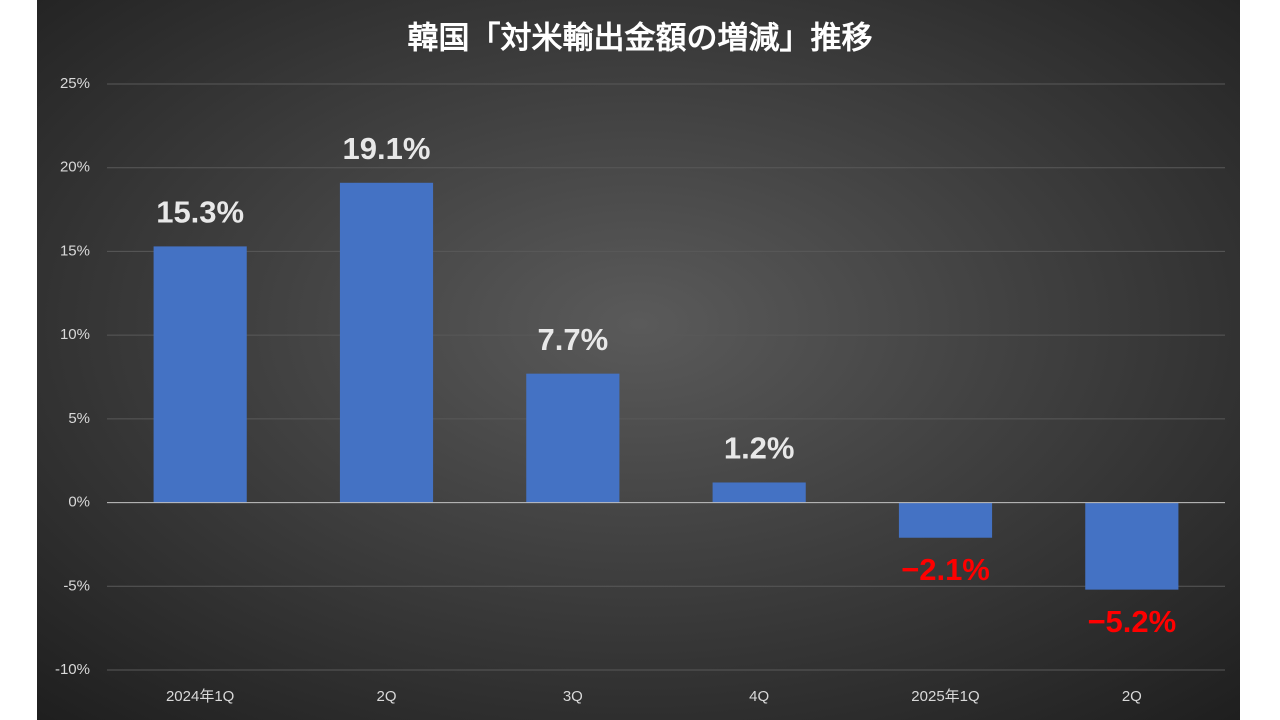 The width and height of the screenshot is (1280, 720). I want to click on value-label: −5.2%, so click(1131, 621).